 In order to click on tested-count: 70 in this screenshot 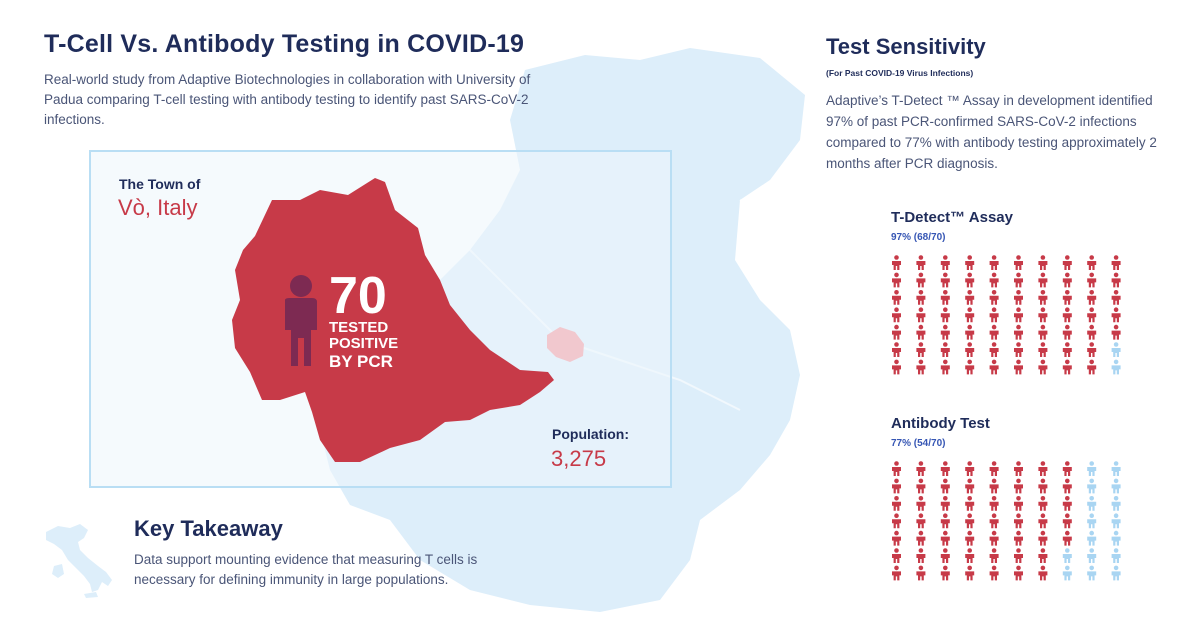, I will do `click(358, 296)`.